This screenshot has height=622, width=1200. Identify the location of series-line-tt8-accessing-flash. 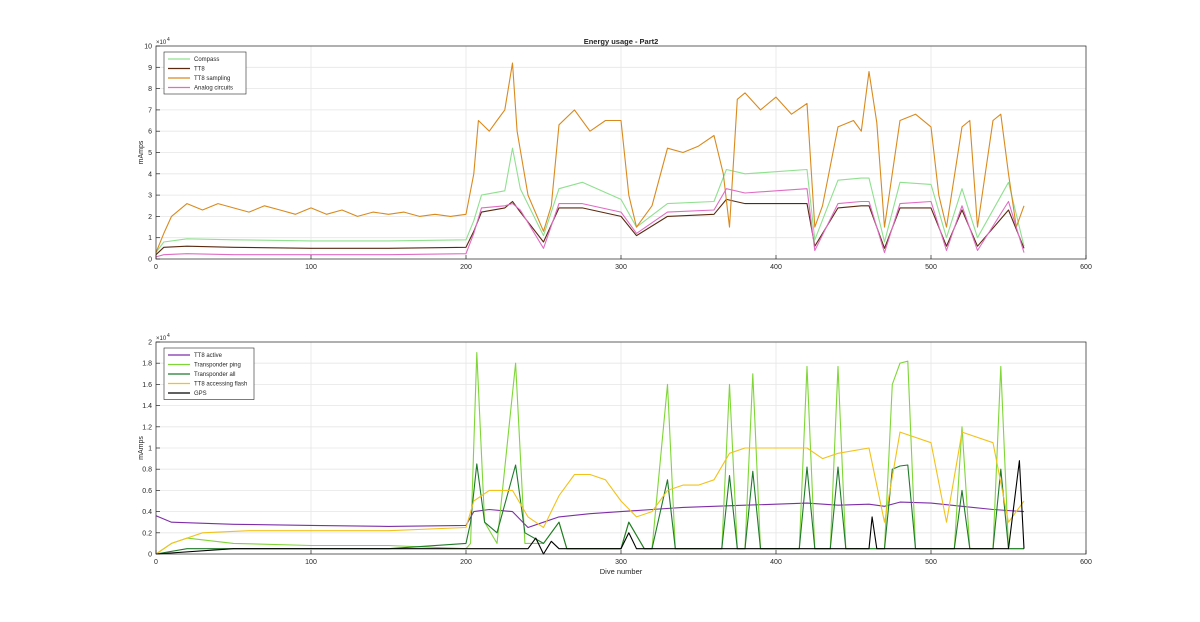
(590, 493).